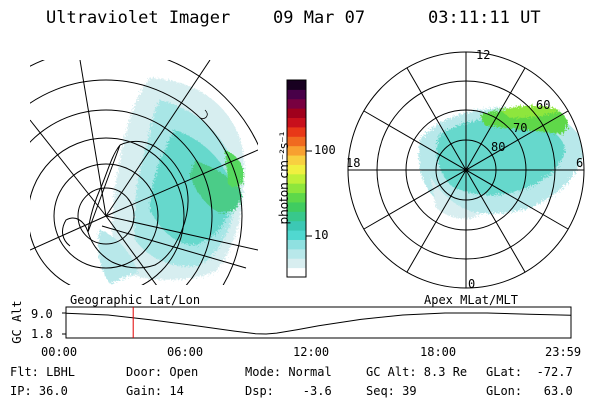 Image resolution: width=600 pixels, height=400 pixels. What do you see at coordinates (174, 247) in the screenshot?
I see `track-line` at bounding box center [174, 247].